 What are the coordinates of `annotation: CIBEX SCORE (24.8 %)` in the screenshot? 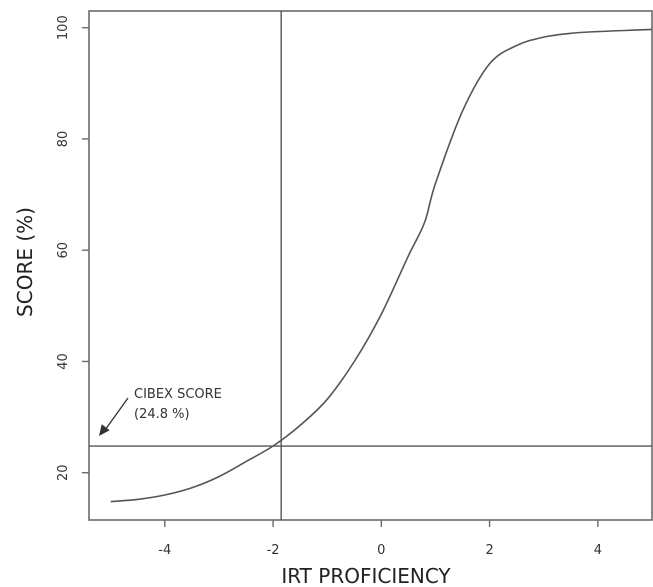 It's located at (160, 412).